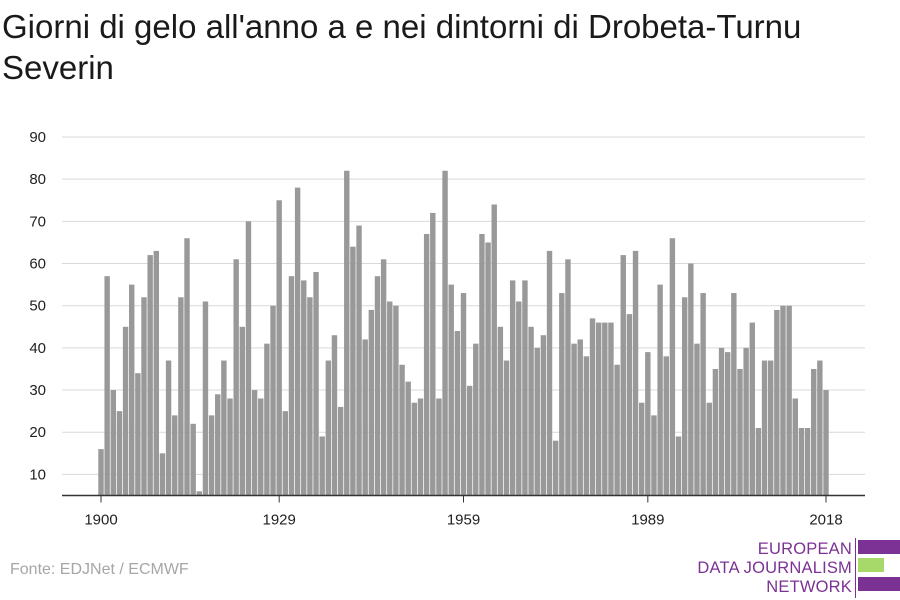  Describe the element at coordinates (132, 390) in the screenshot. I see `bar-1905` at that location.